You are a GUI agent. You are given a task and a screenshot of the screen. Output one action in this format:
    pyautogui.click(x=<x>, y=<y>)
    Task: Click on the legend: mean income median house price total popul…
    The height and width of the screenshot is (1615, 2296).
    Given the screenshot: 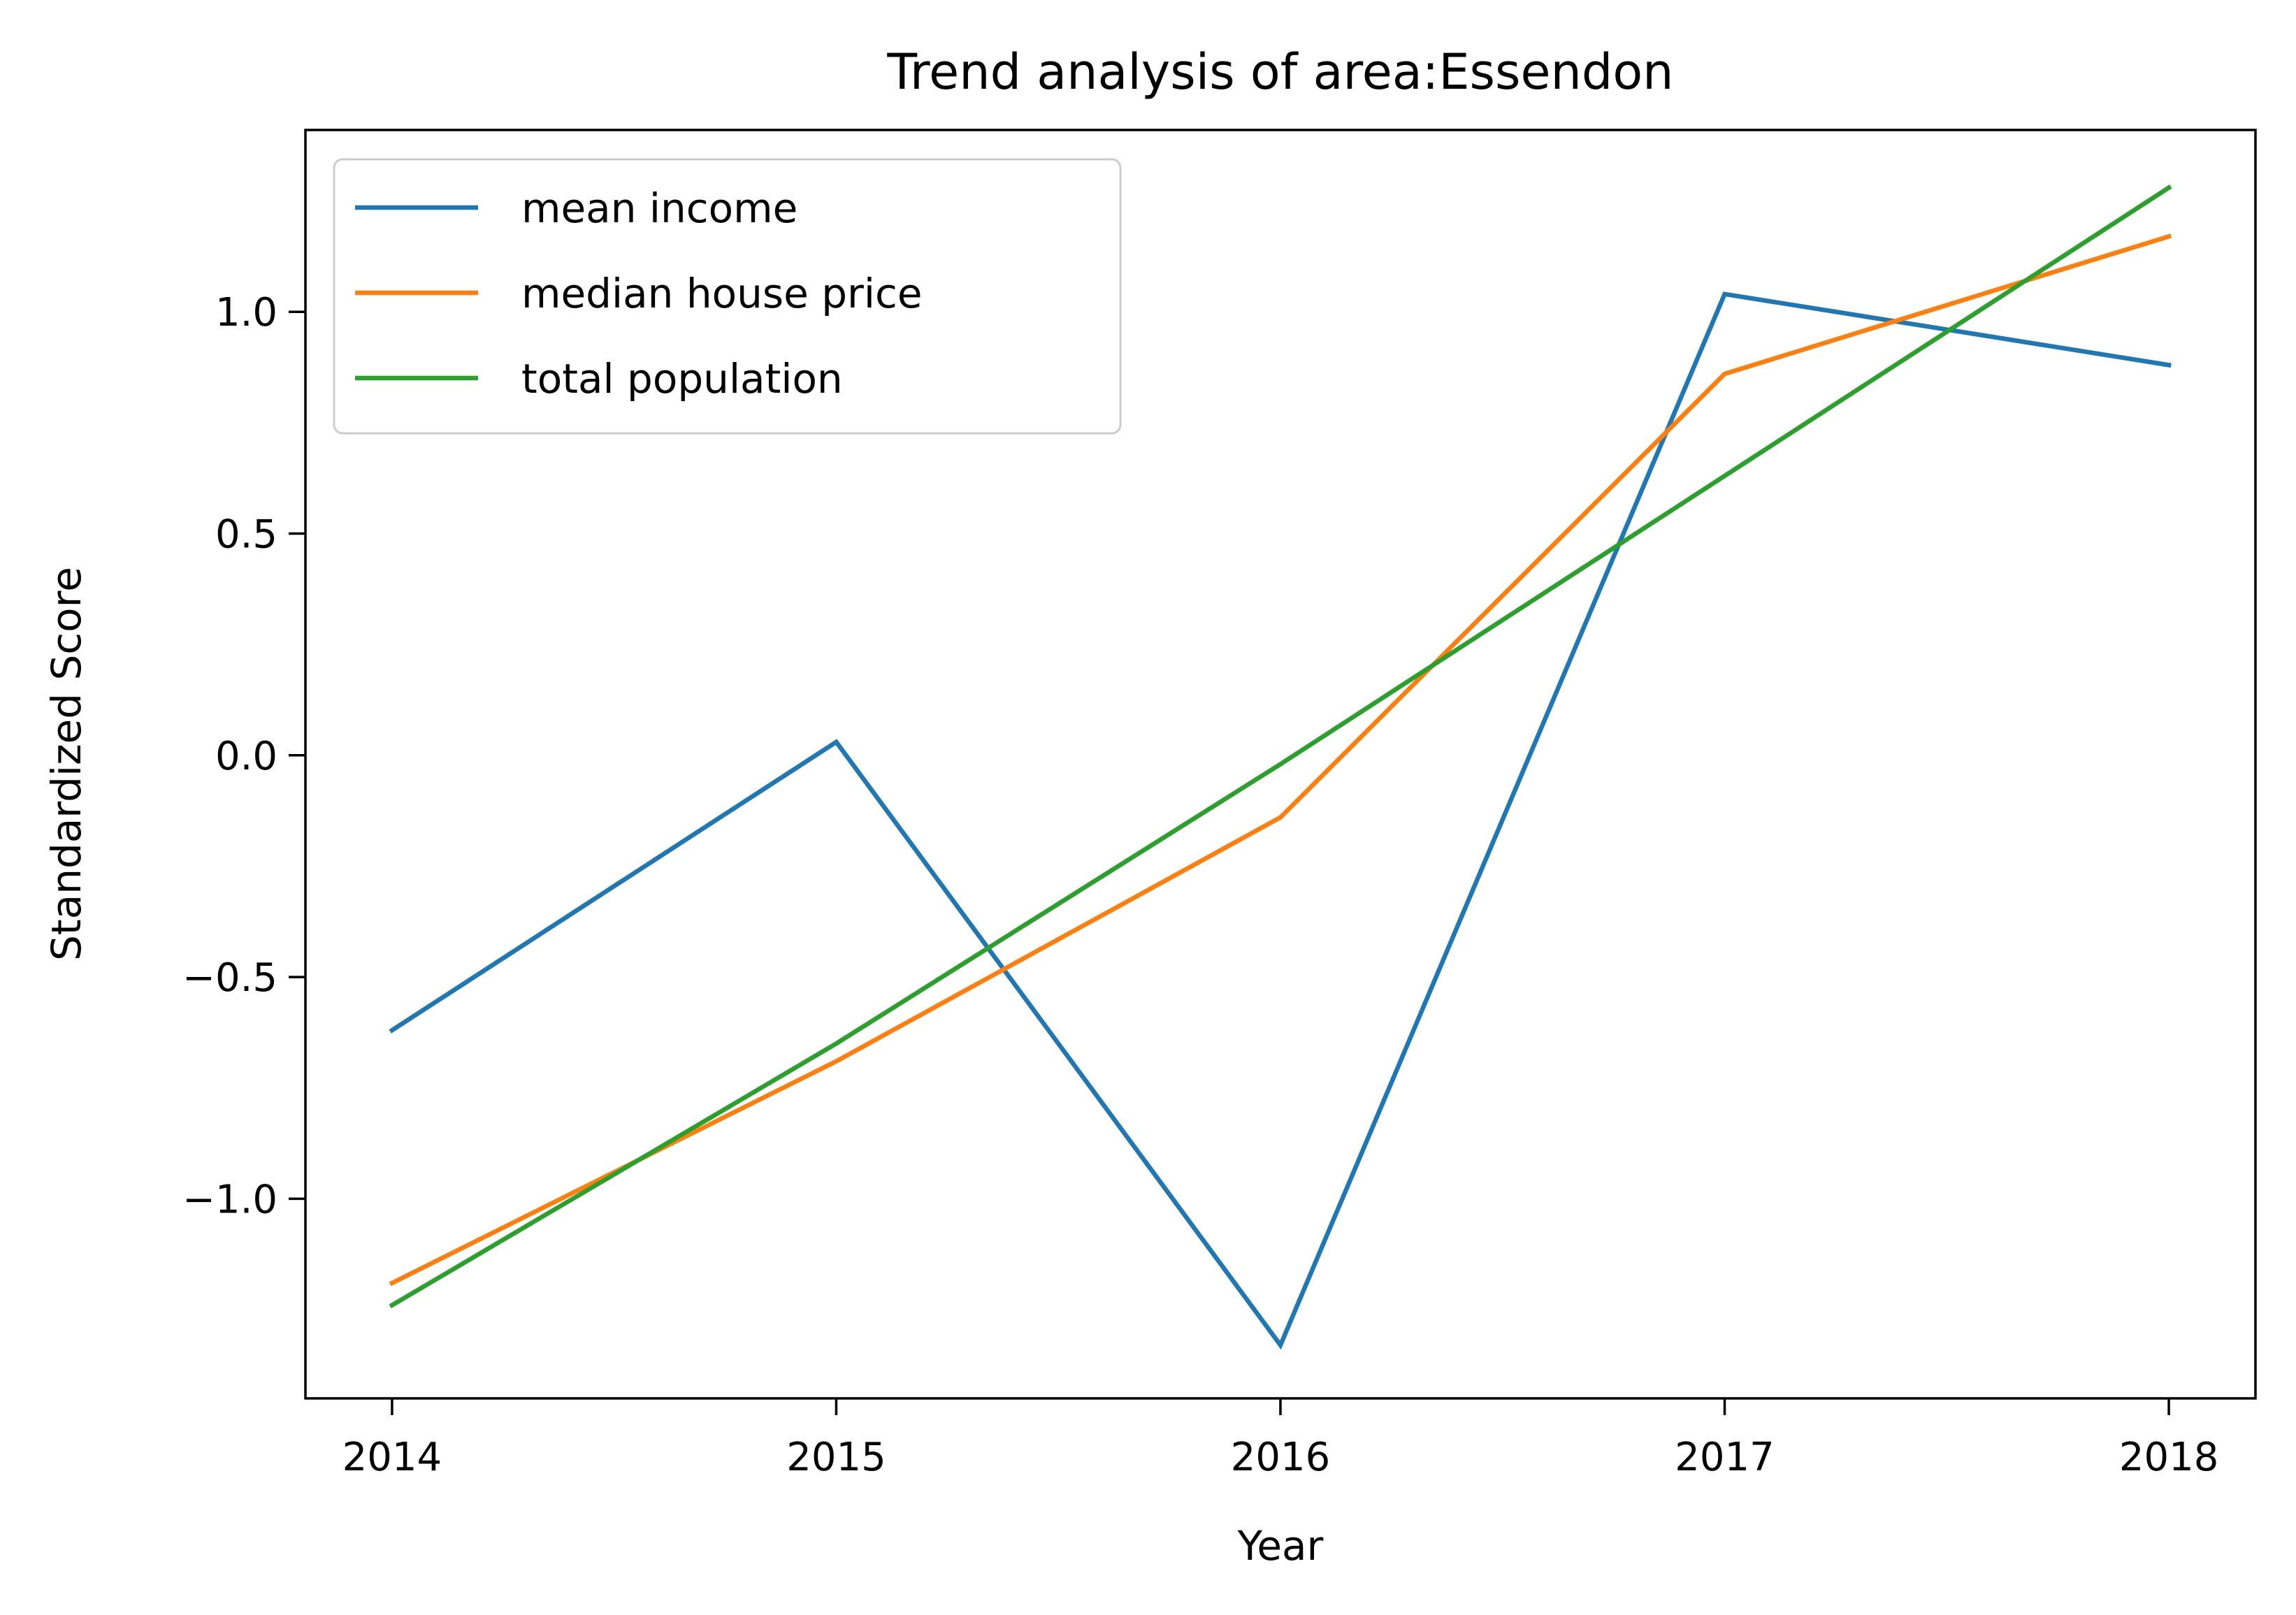 What is the action you would take?
    pyautogui.click(x=728, y=296)
    